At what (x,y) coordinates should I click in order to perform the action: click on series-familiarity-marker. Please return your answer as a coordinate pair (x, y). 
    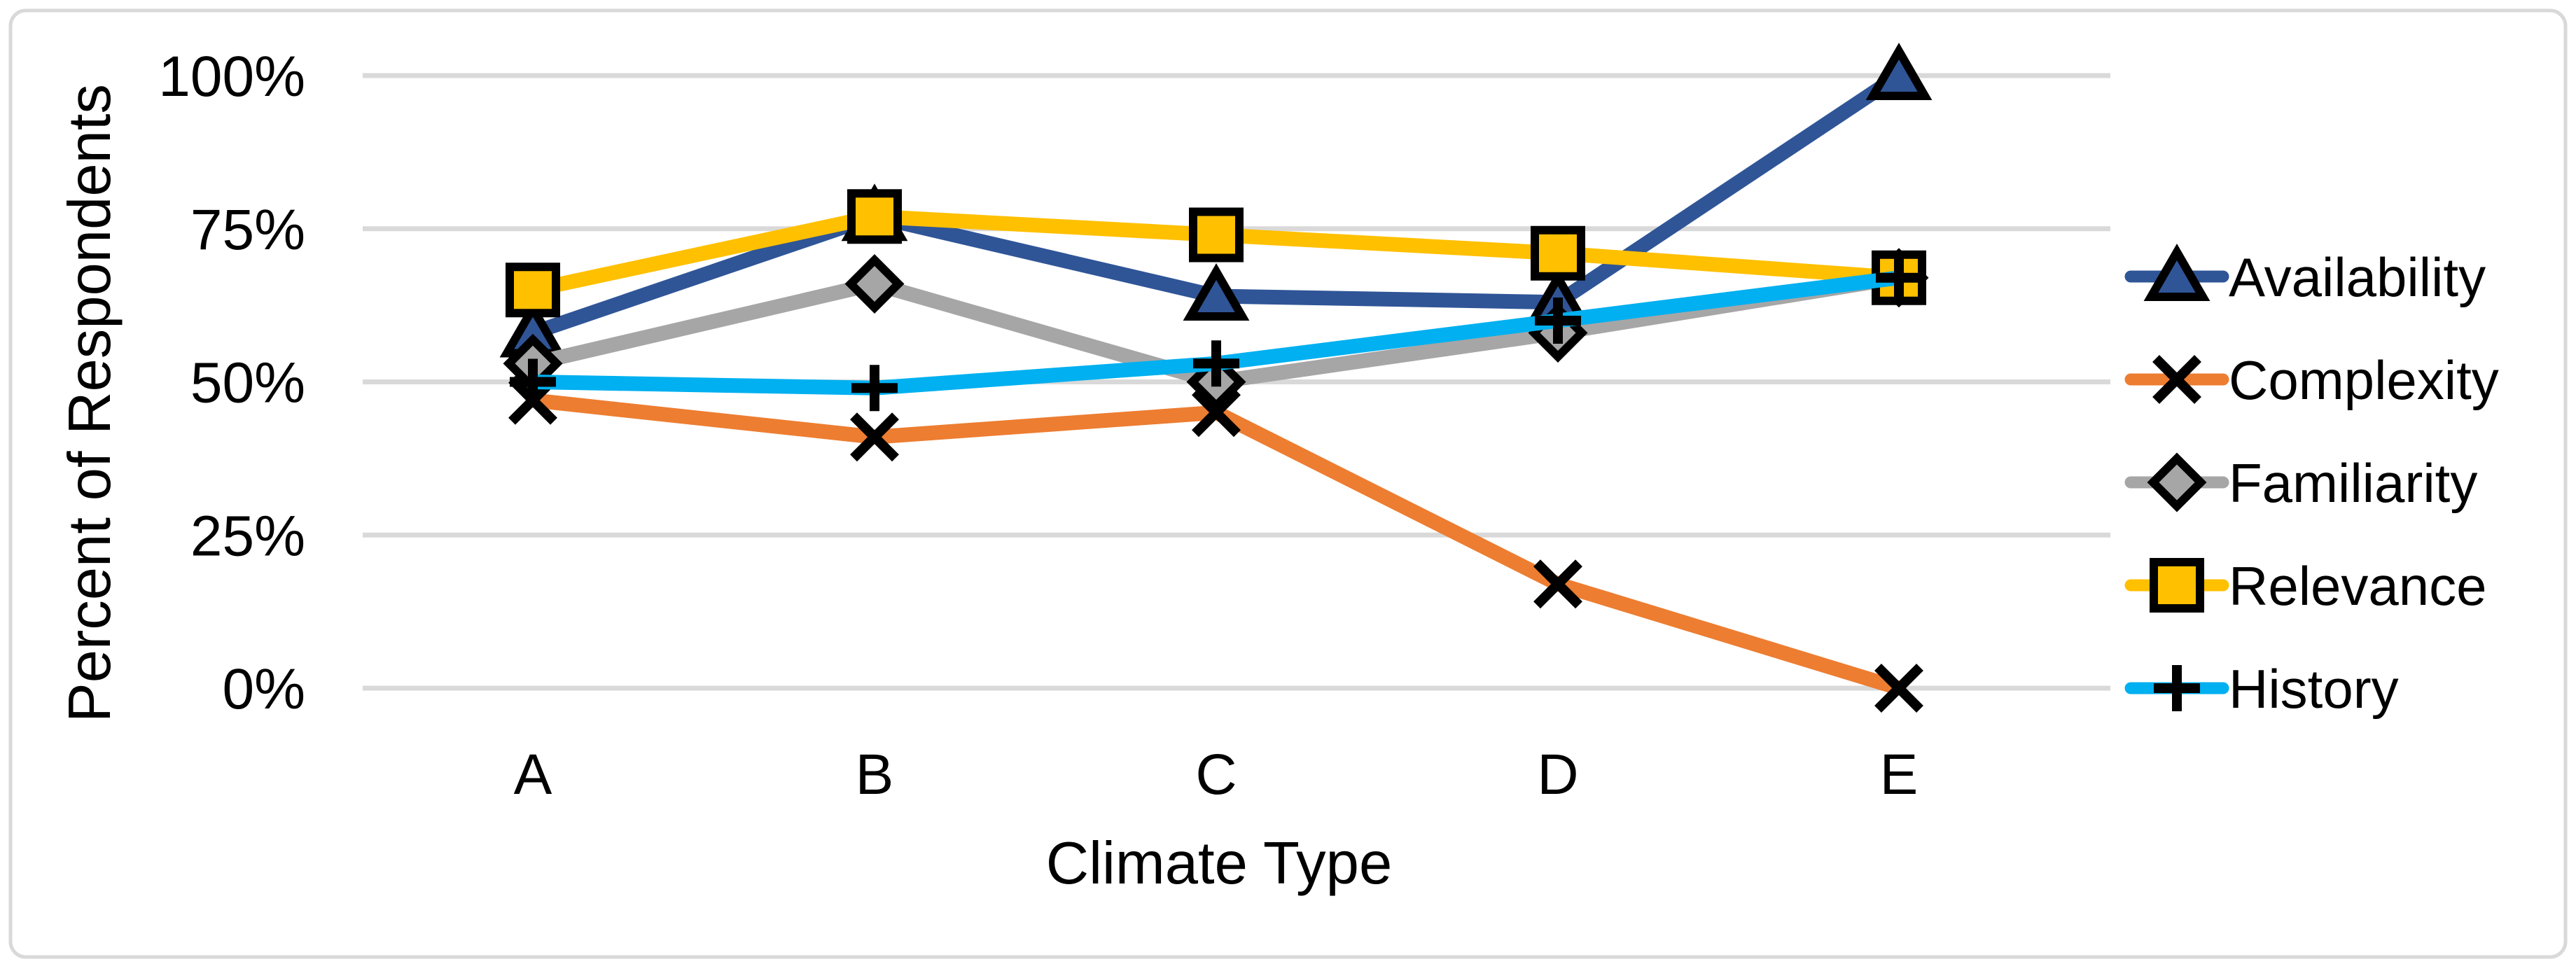
    Looking at the image, I should click on (874, 284).